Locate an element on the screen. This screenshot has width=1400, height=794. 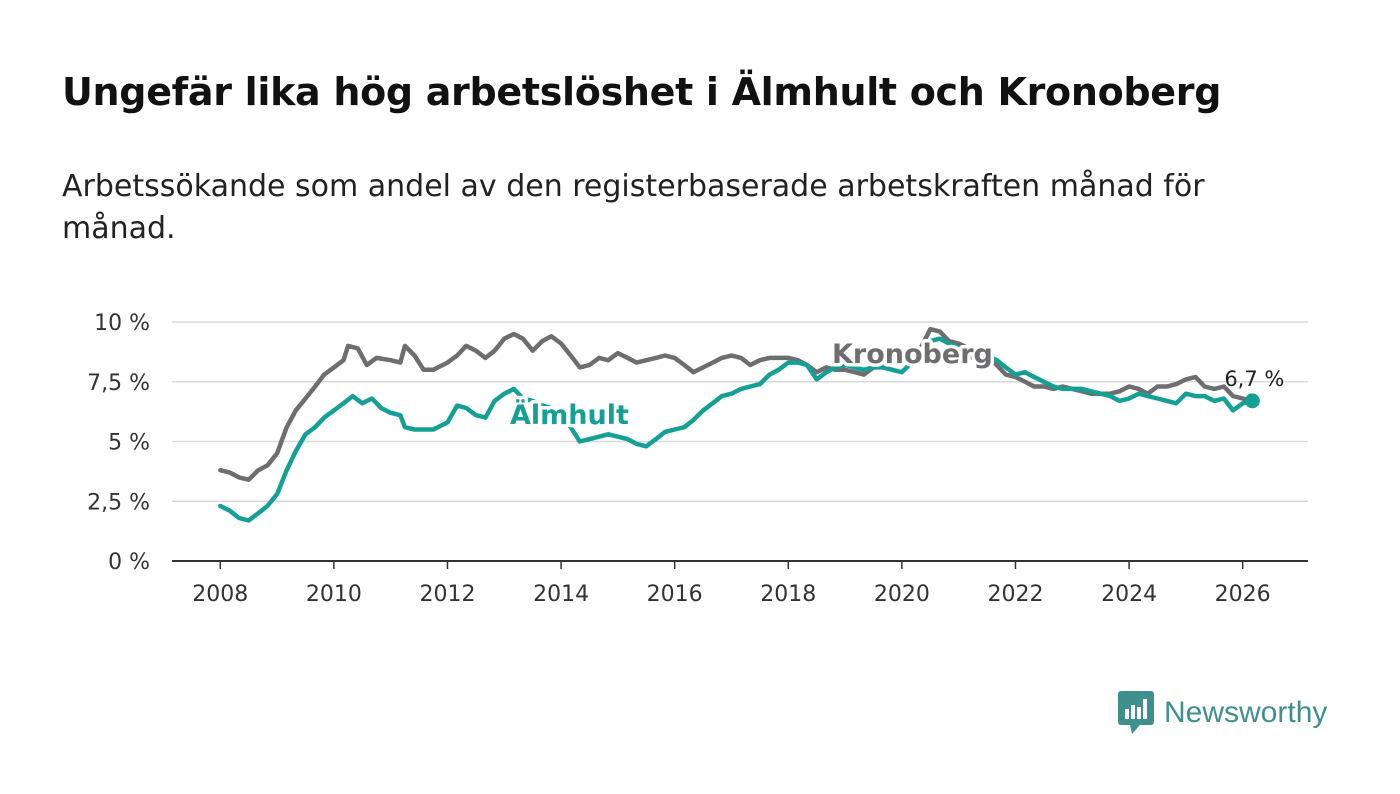
brand-name: Newsworthy is located at coordinates (1246, 712).